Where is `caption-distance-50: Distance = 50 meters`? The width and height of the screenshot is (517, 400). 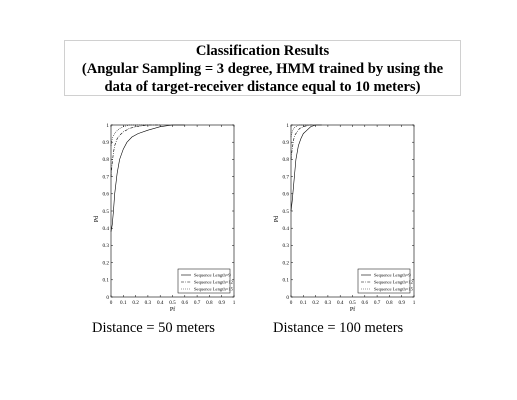 caption-distance-50: Distance = 50 meters is located at coordinates (153, 328).